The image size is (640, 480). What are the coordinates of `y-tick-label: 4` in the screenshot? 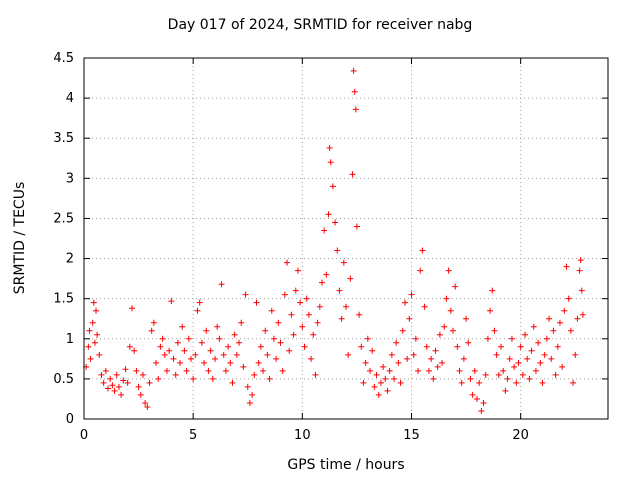 It's located at (70, 98).